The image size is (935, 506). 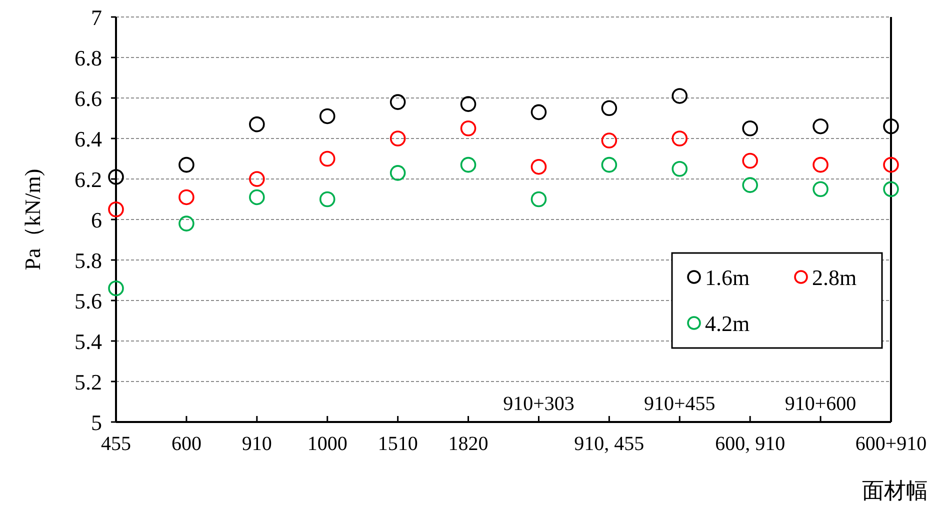 What do you see at coordinates (538, 404) in the screenshot?
I see `x-tick-label: 910+303` at bounding box center [538, 404].